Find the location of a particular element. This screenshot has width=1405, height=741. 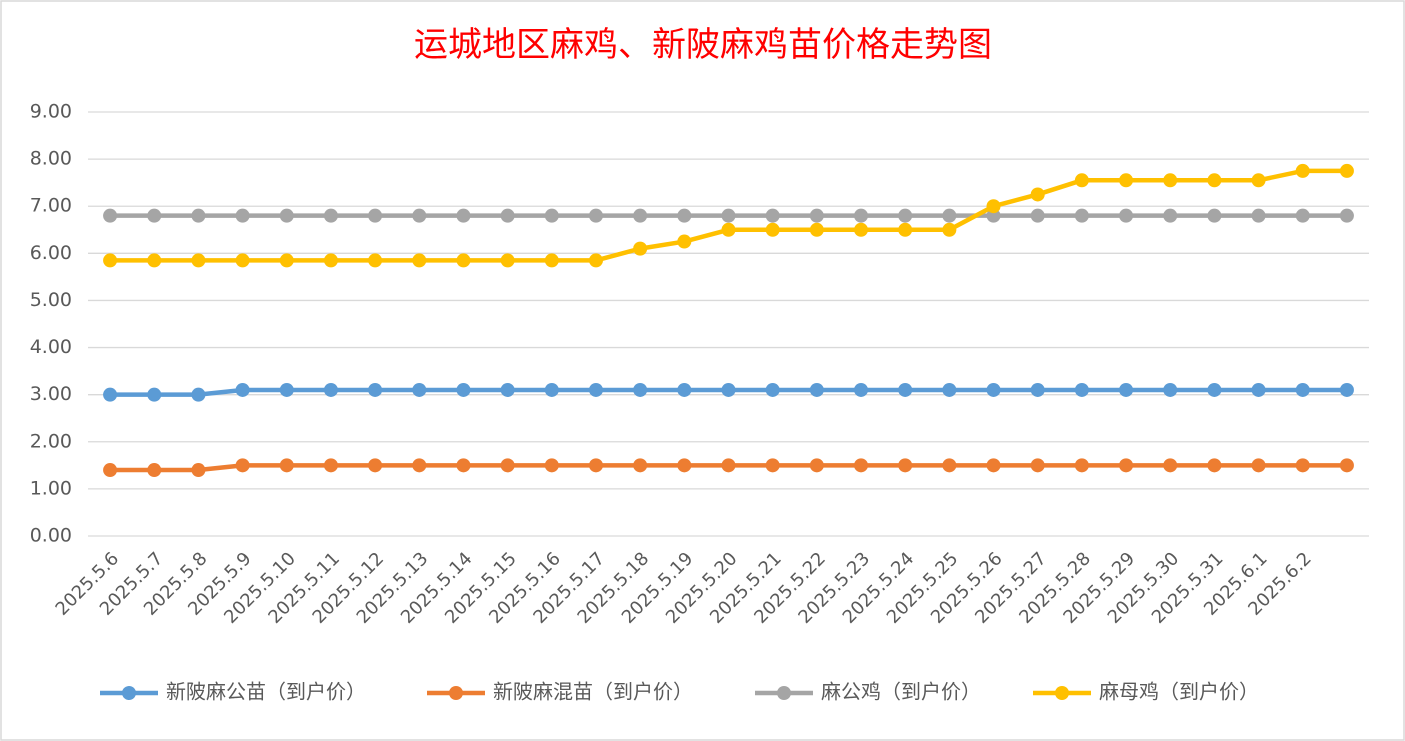

legend-label: 新陂麻公苗（到户价） is located at coordinates (266, 692).